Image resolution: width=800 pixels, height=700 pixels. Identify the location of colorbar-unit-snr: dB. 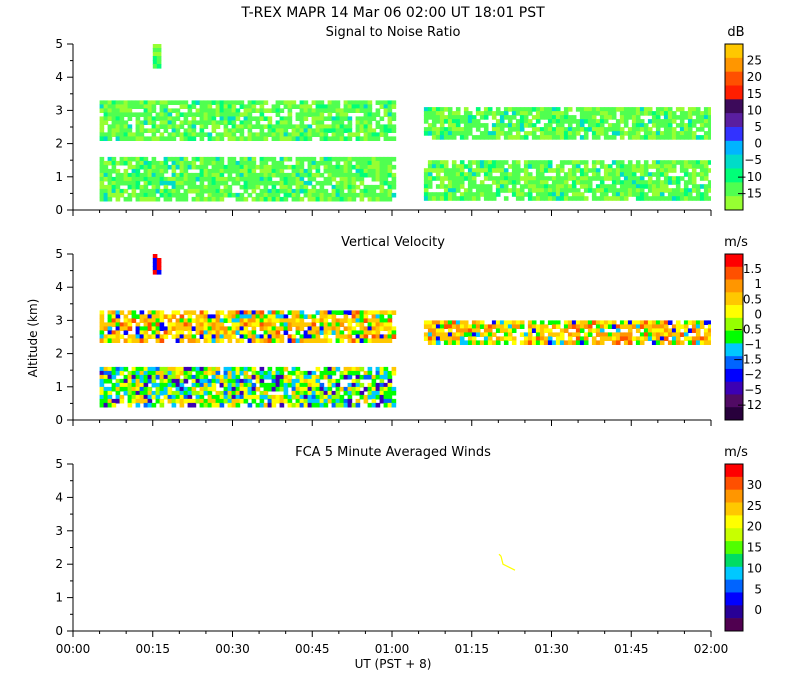
(735, 32).